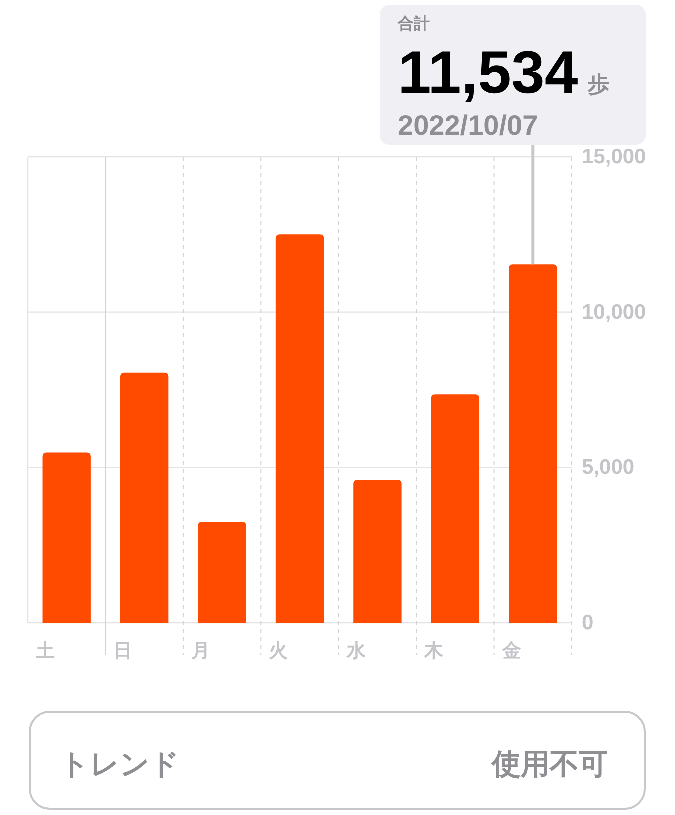 The image size is (675, 815). Describe the element at coordinates (614, 157) in the screenshot. I see `y-tick-label: 15,000` at that location.